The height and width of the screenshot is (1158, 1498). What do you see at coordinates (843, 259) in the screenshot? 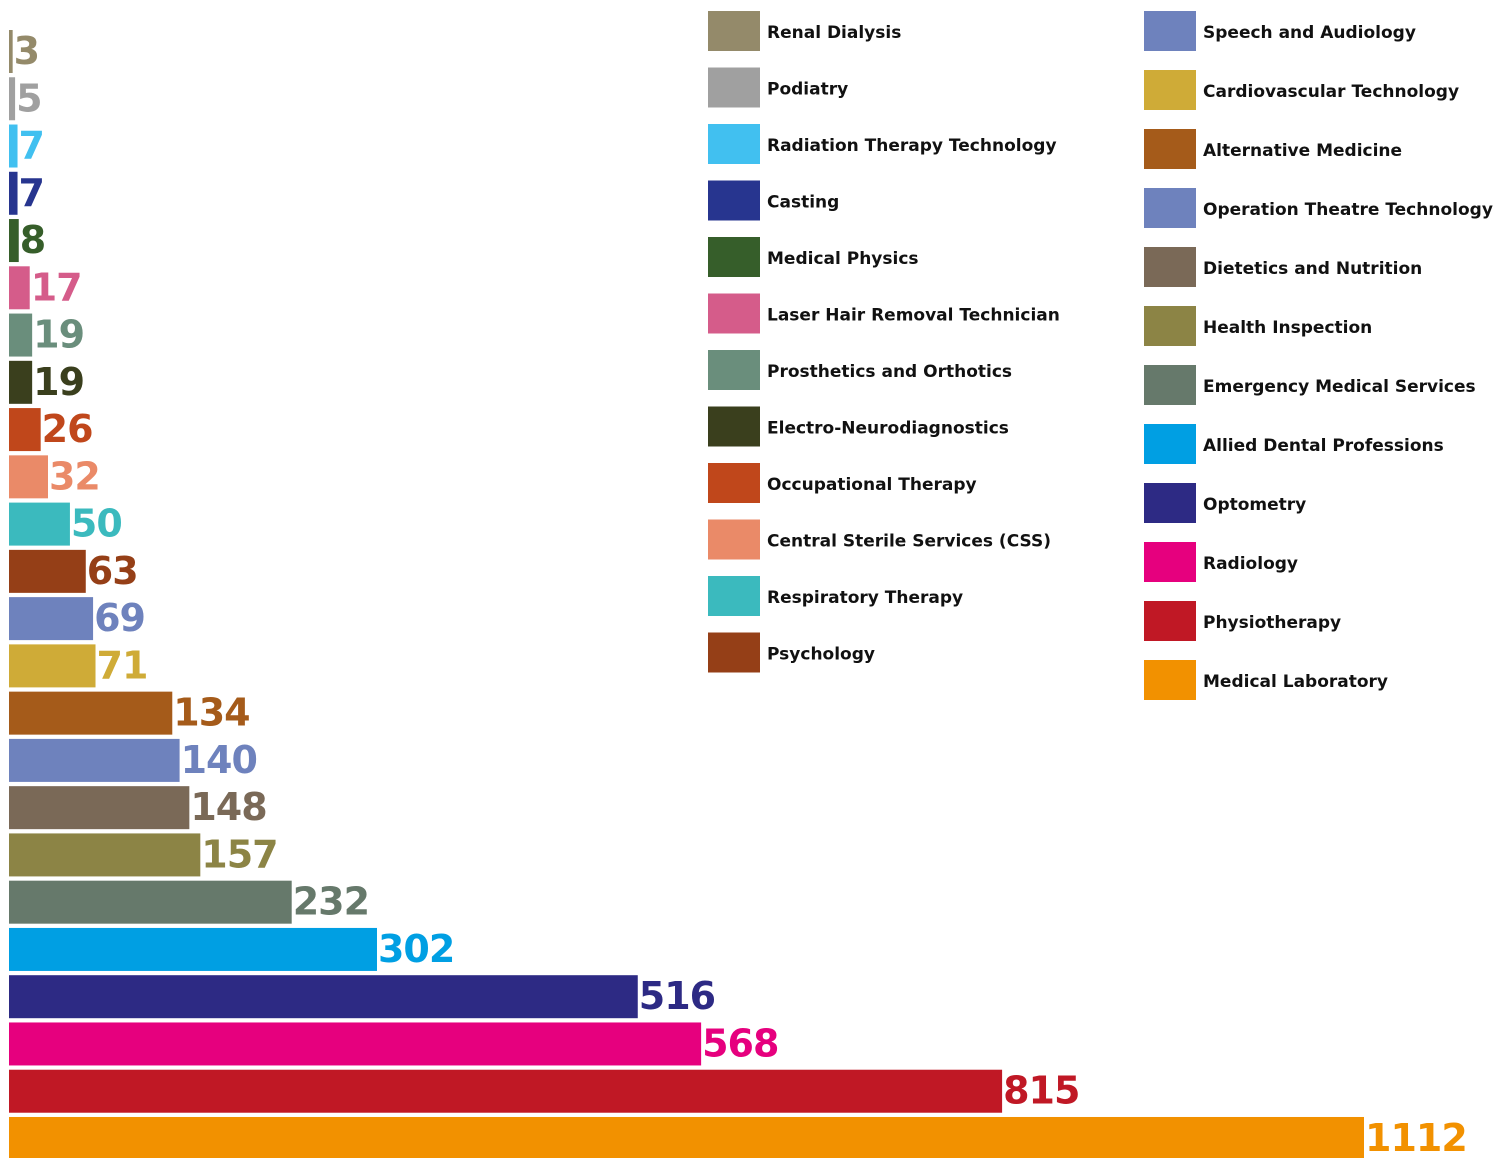
I see `legend-label: Medical Physics` at bounding box center [843, 259].